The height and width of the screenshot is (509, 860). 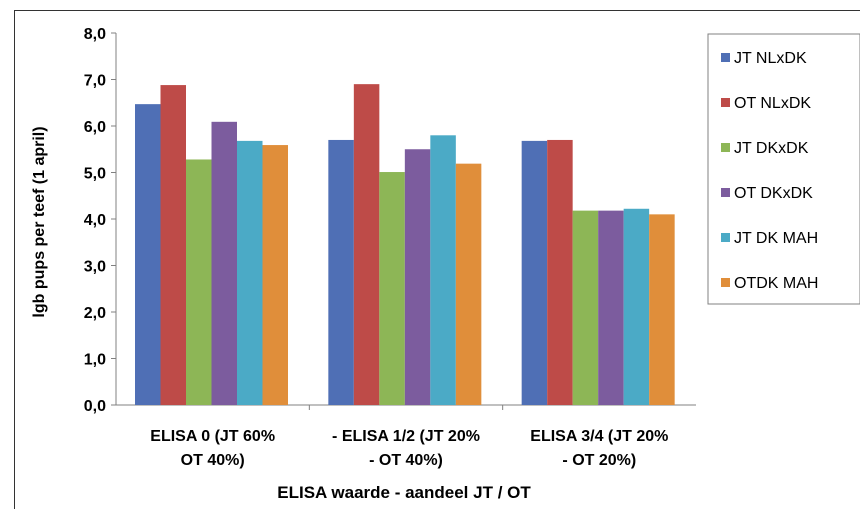 I want to click on legend-entry: OTDK MAH, so click(x=776, y=283).